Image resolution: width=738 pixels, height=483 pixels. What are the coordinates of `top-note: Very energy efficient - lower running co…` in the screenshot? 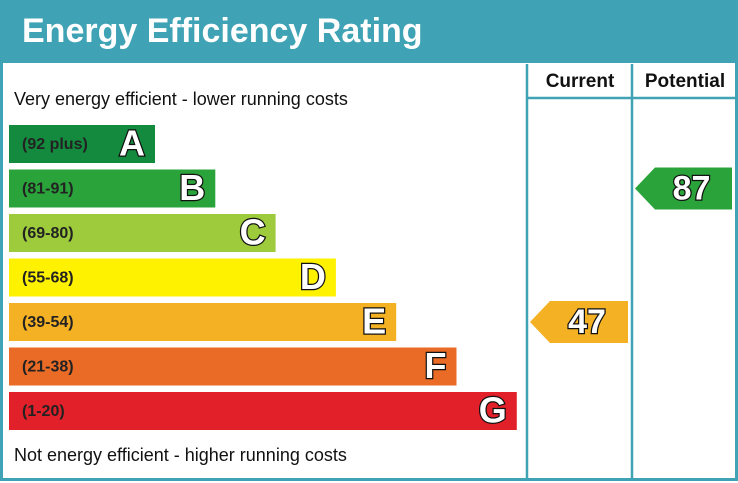 It's located at (181, 99).